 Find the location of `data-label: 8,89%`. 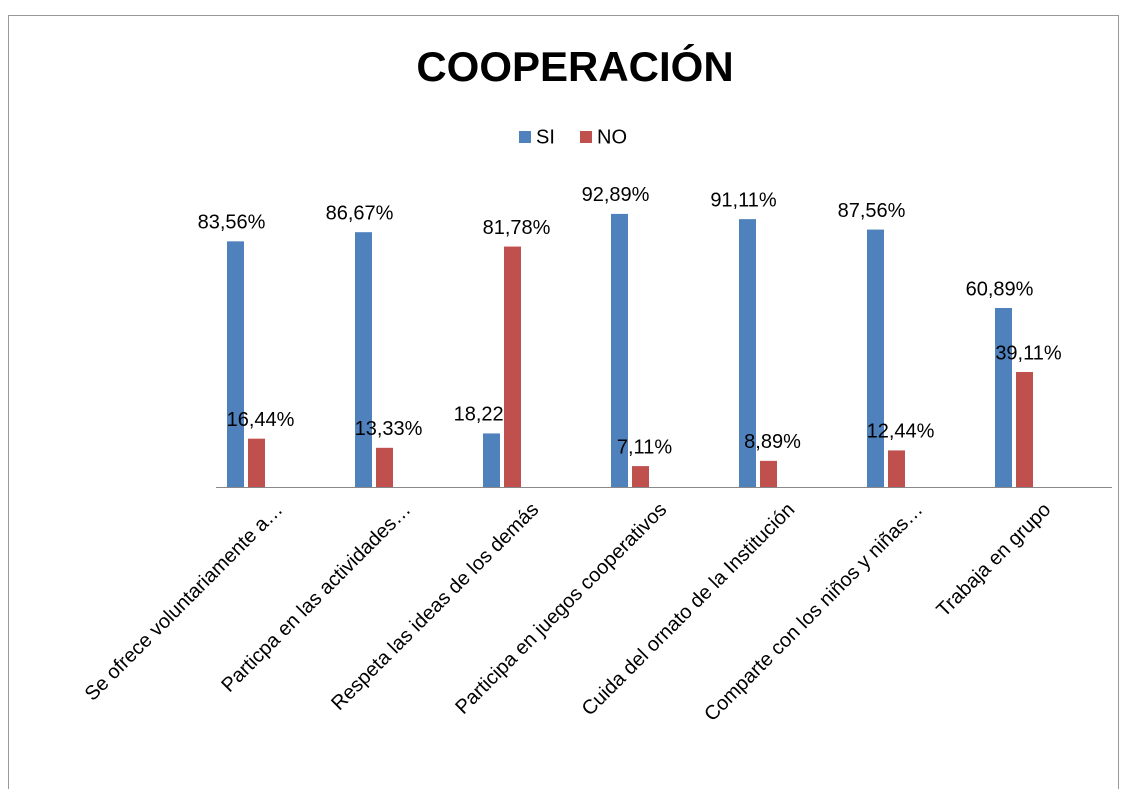

data-label: 8,89% is located at coordinates (772, 442).